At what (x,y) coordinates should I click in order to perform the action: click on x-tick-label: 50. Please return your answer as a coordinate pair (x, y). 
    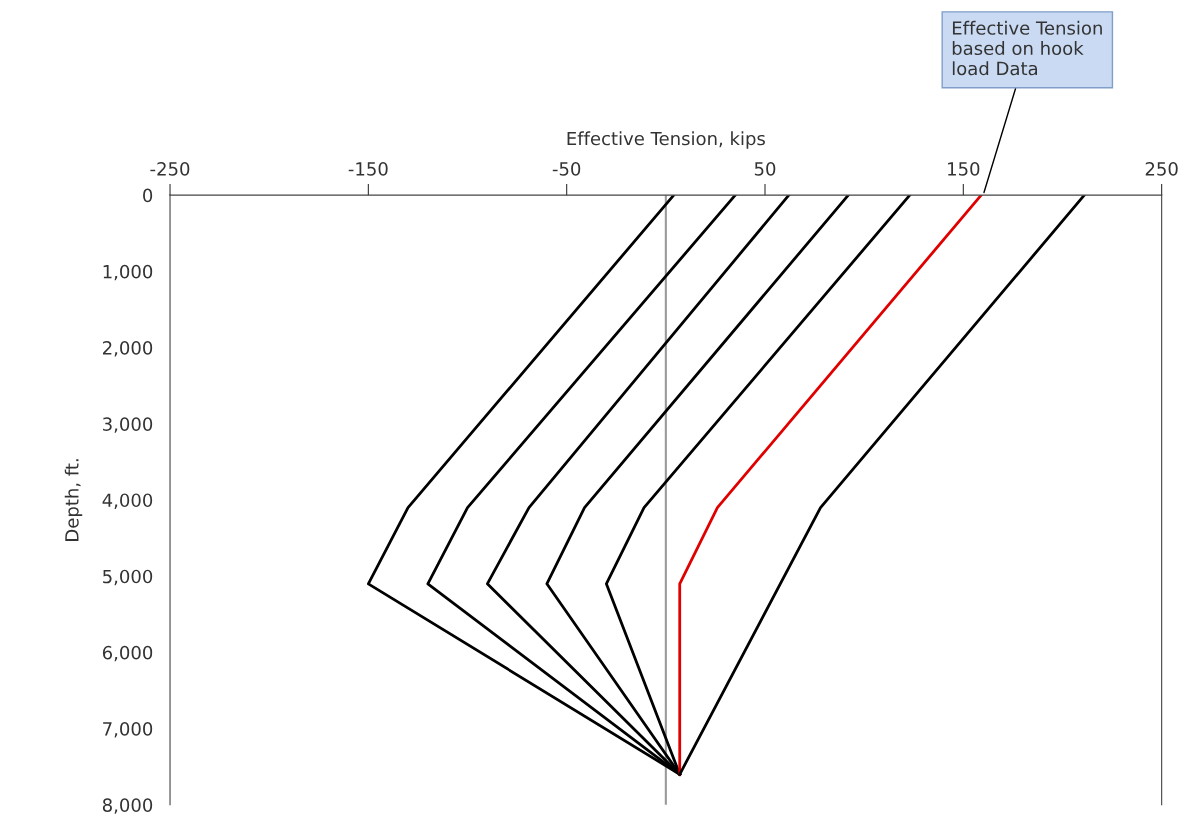
    Looking at the image, I should click on (765, 169).